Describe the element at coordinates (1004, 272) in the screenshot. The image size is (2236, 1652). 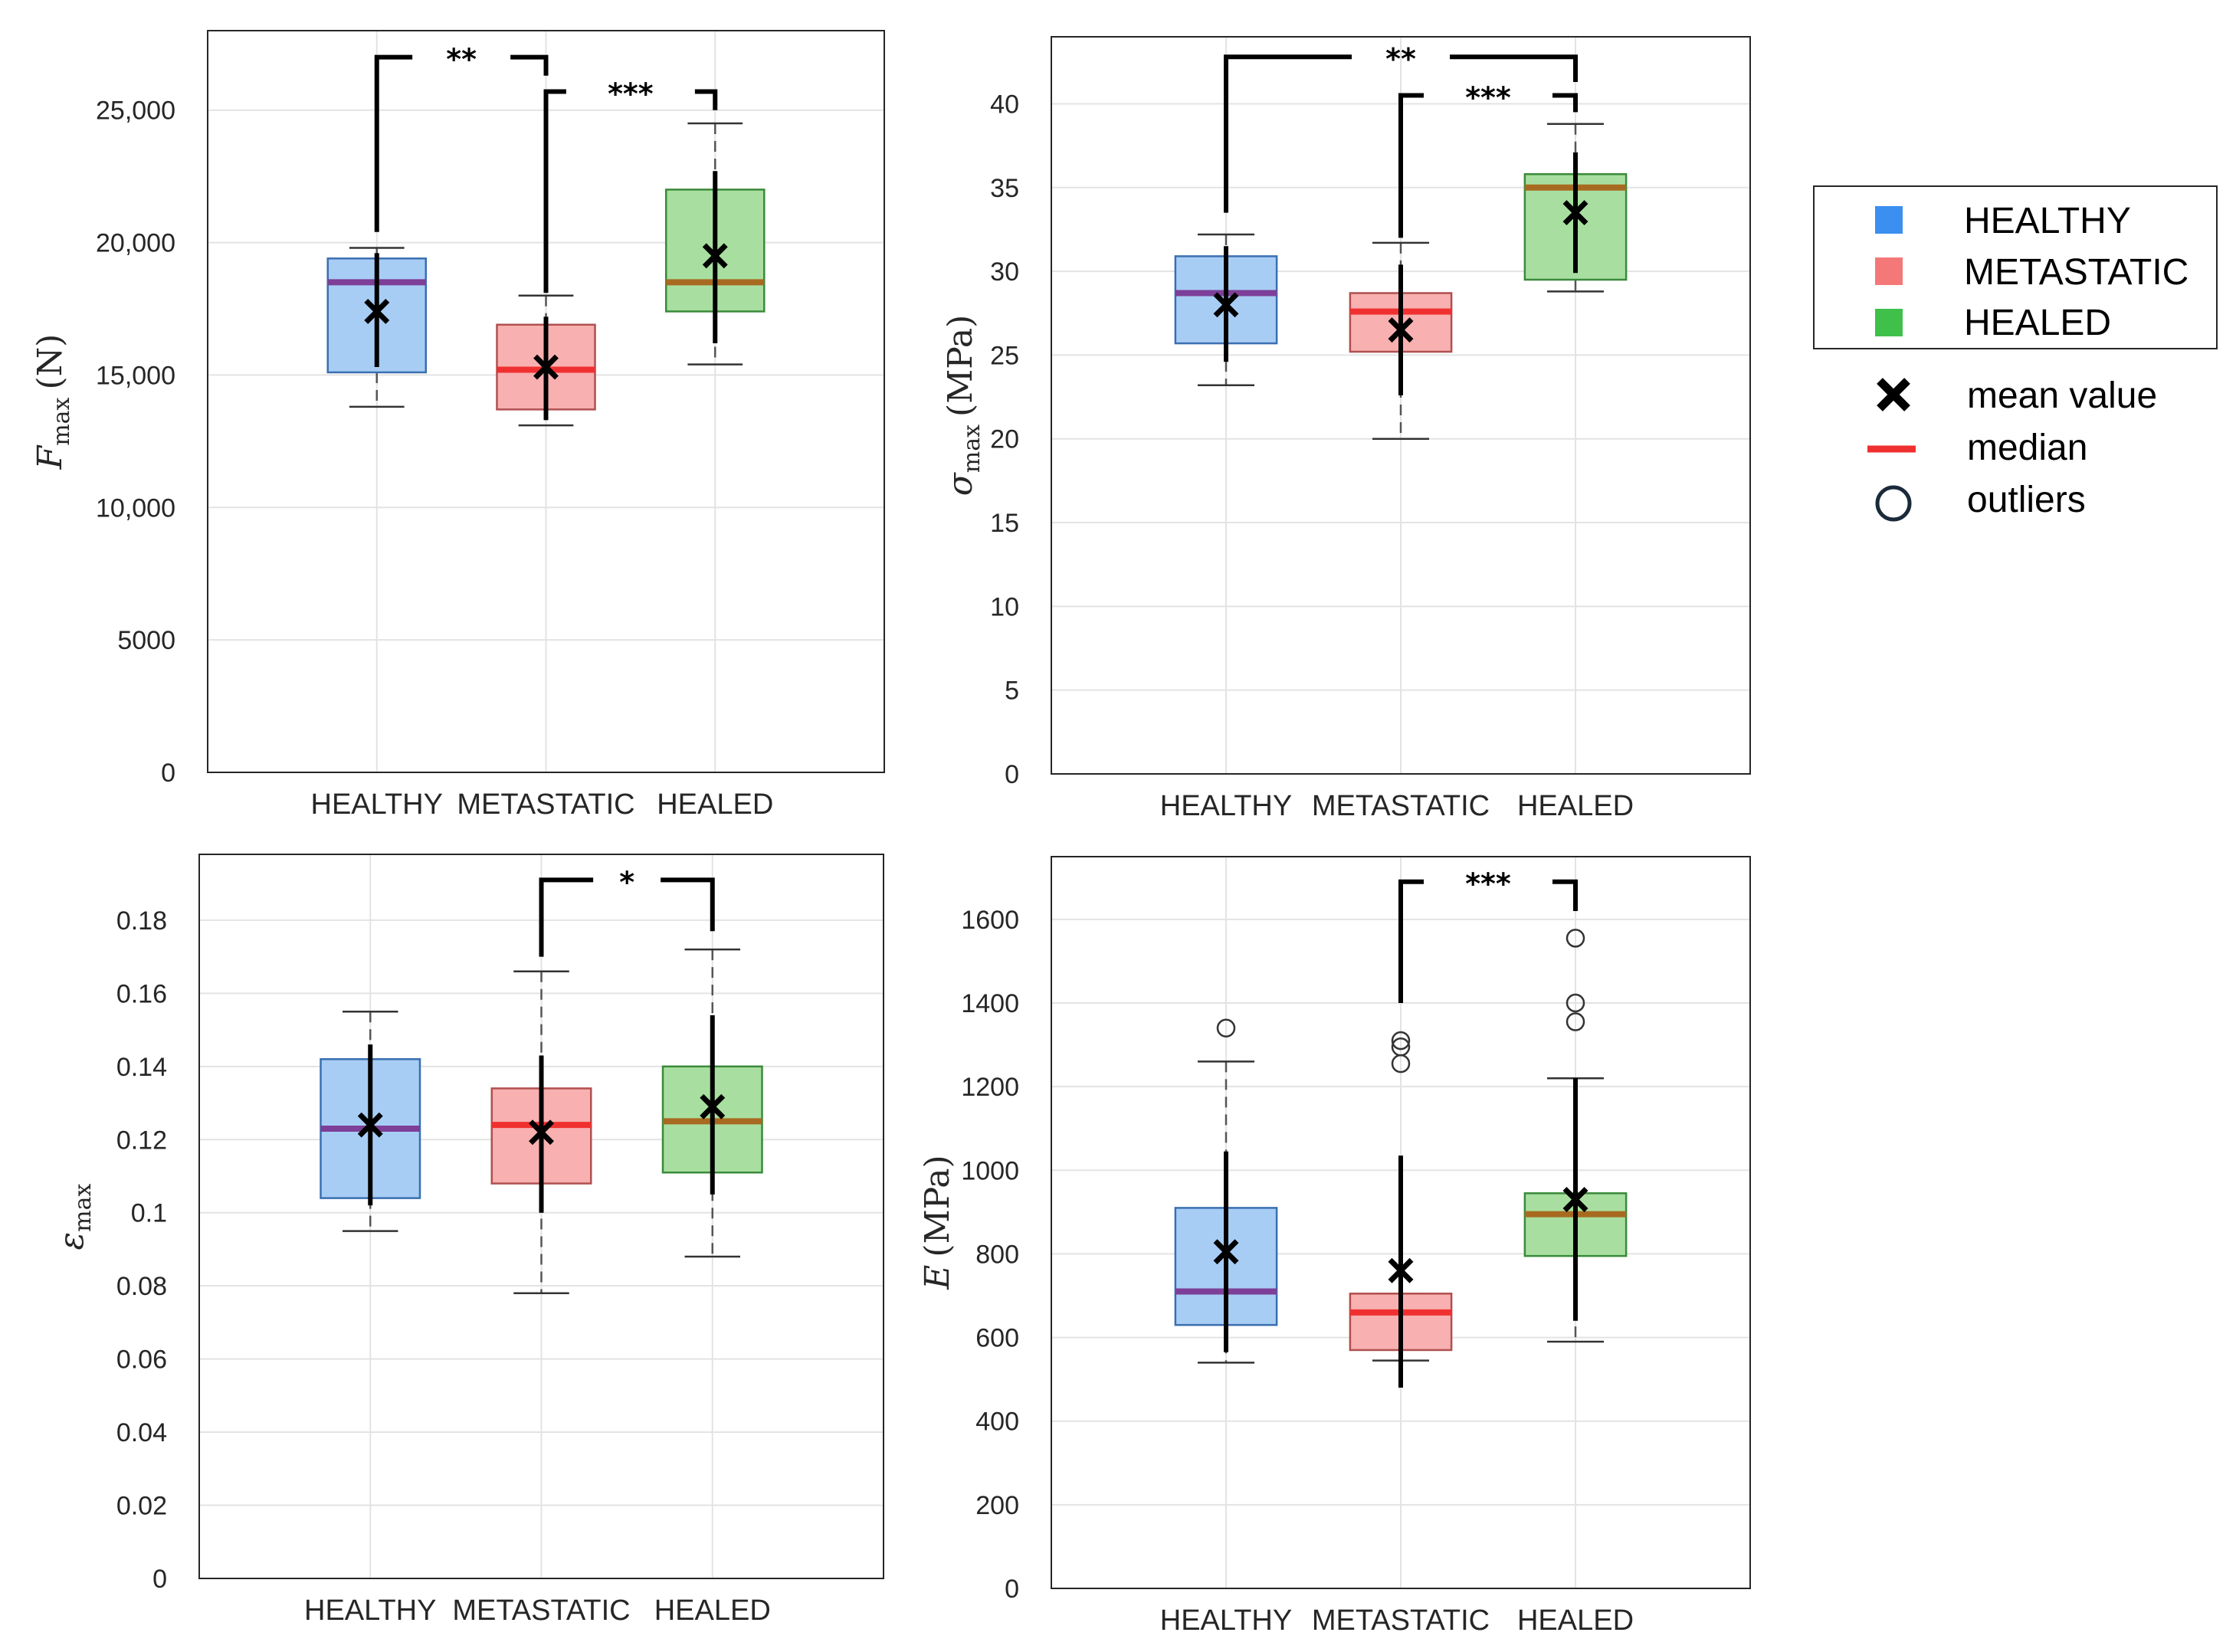
I see `y-tick-label: 30` at that location.